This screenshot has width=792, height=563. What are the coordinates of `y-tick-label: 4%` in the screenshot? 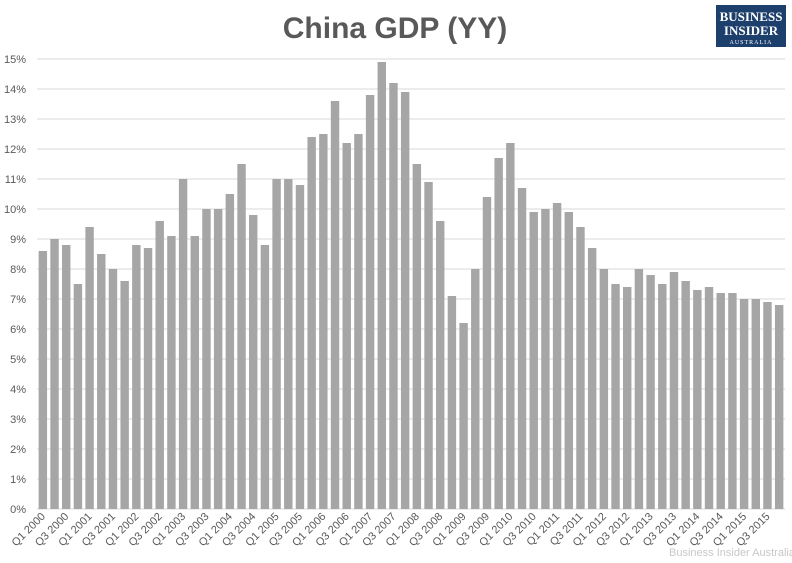 It's located at (18, 390).